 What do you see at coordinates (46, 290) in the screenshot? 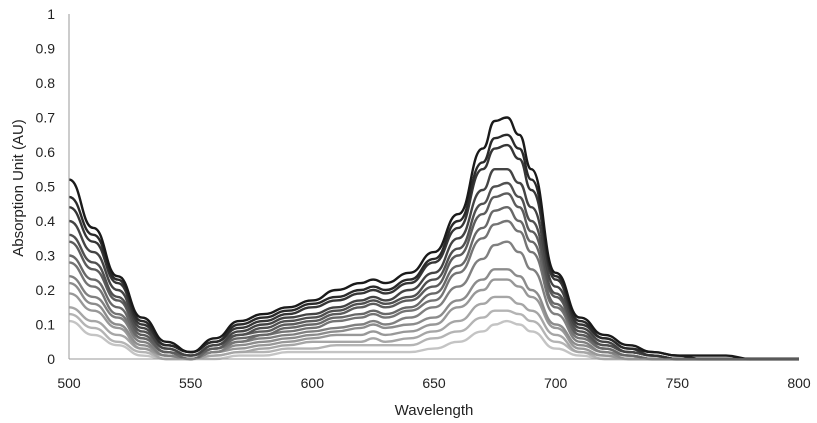
I see `y-tick-label: 0.2` at bounding box center [46, 290].